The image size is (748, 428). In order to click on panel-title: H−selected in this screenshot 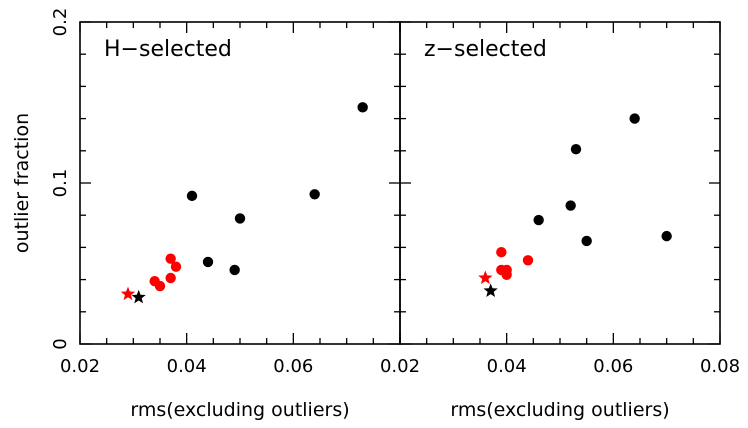, I will do `click(168, 49)`.